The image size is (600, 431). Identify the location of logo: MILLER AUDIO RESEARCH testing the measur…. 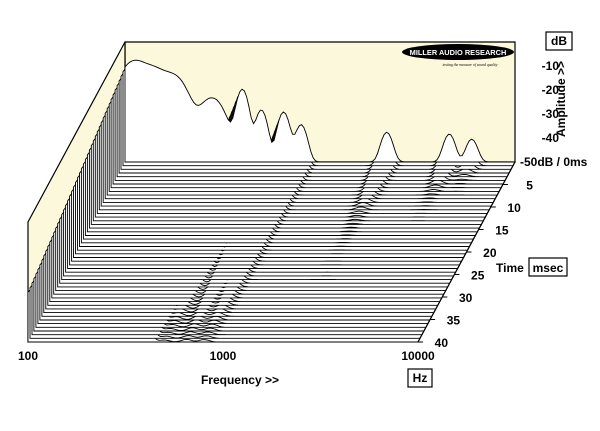
(458, 55).